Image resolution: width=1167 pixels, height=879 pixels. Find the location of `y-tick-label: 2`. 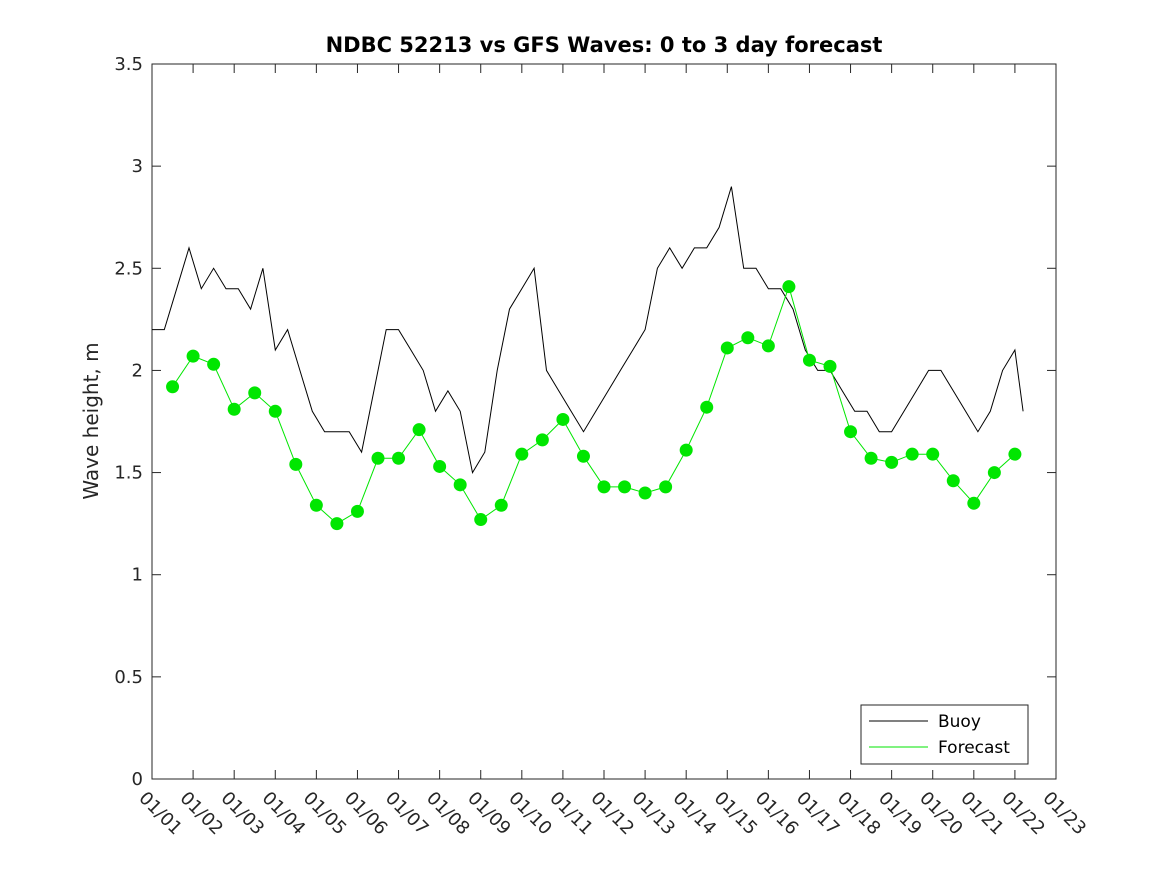

y-tick-label: 2 is located at coordinates (137, 370).